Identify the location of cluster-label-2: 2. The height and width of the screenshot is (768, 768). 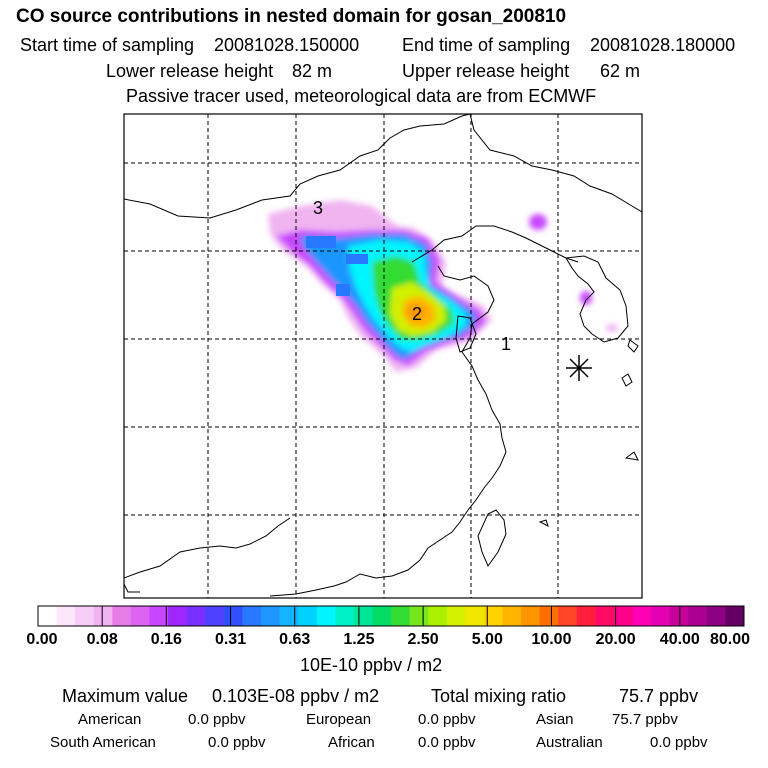
(417, 314).